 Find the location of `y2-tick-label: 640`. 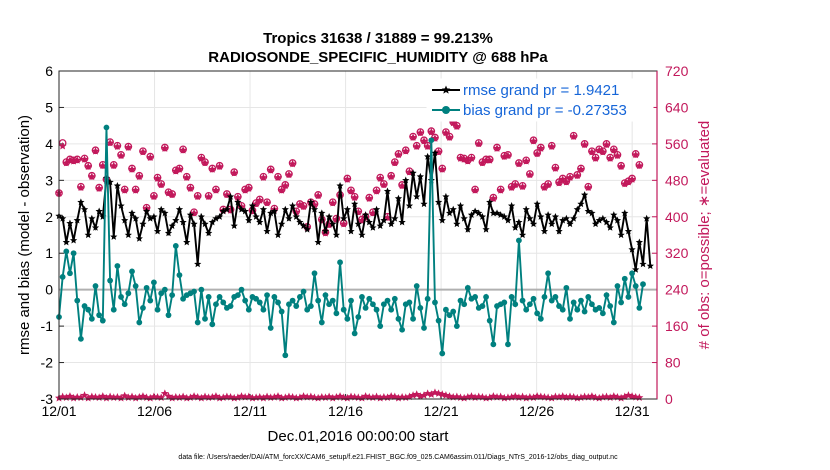

y2-tick-label: 640 is located at coordinates (677, 107).